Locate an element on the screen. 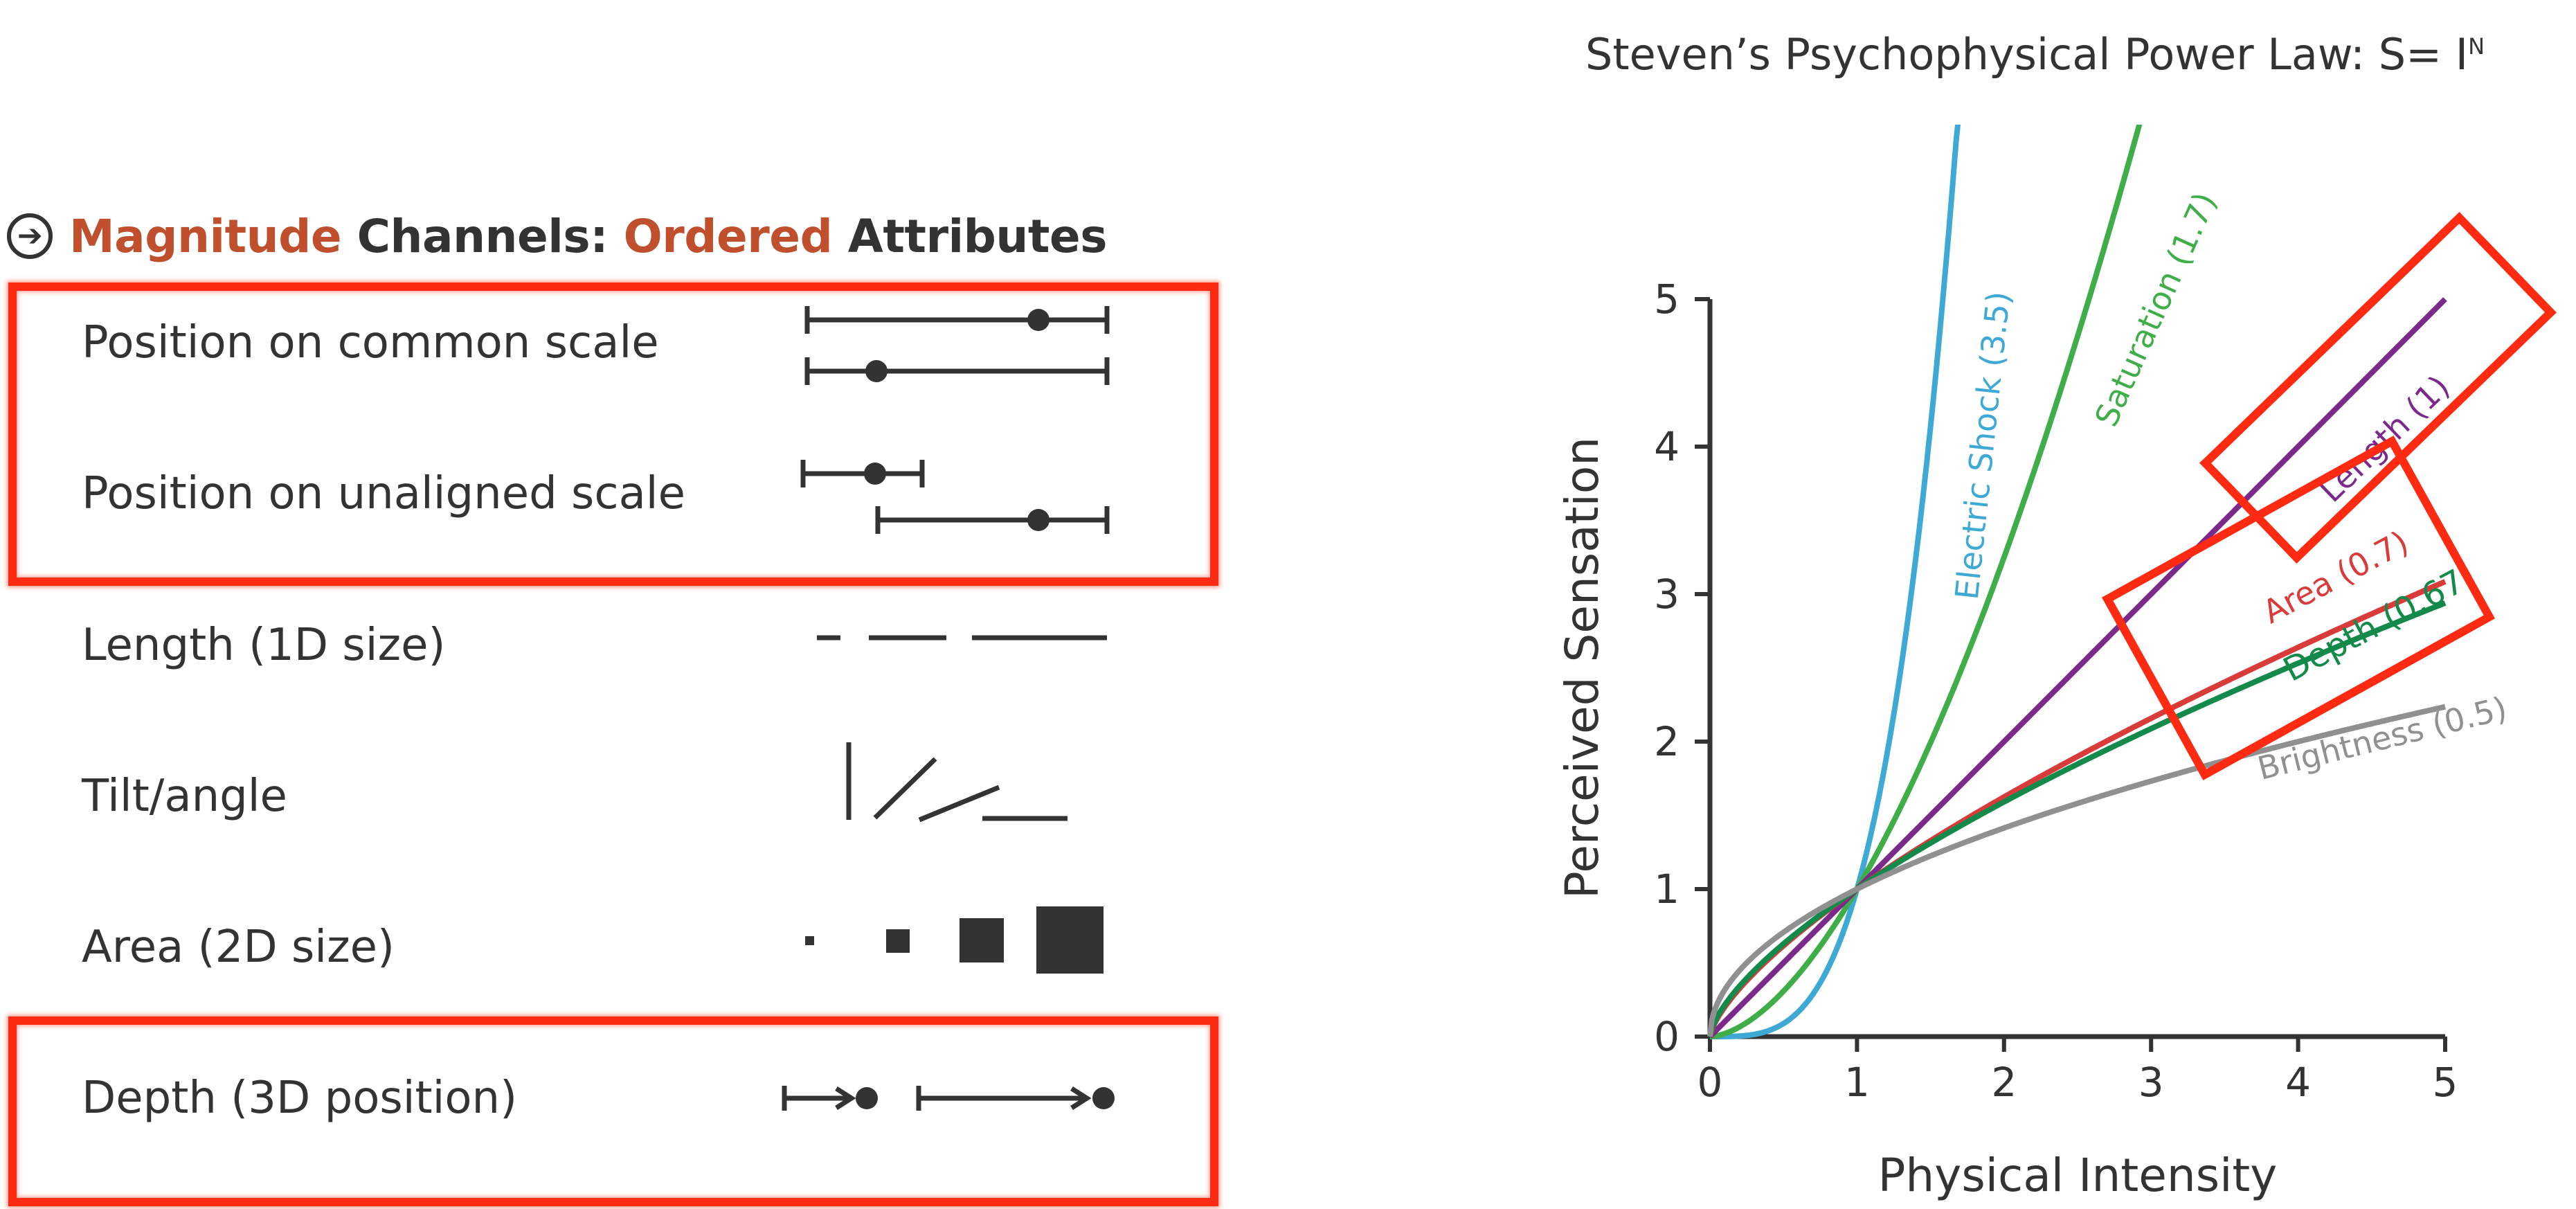  heading-attributes: Attributes is located at coordinates (978, 236).